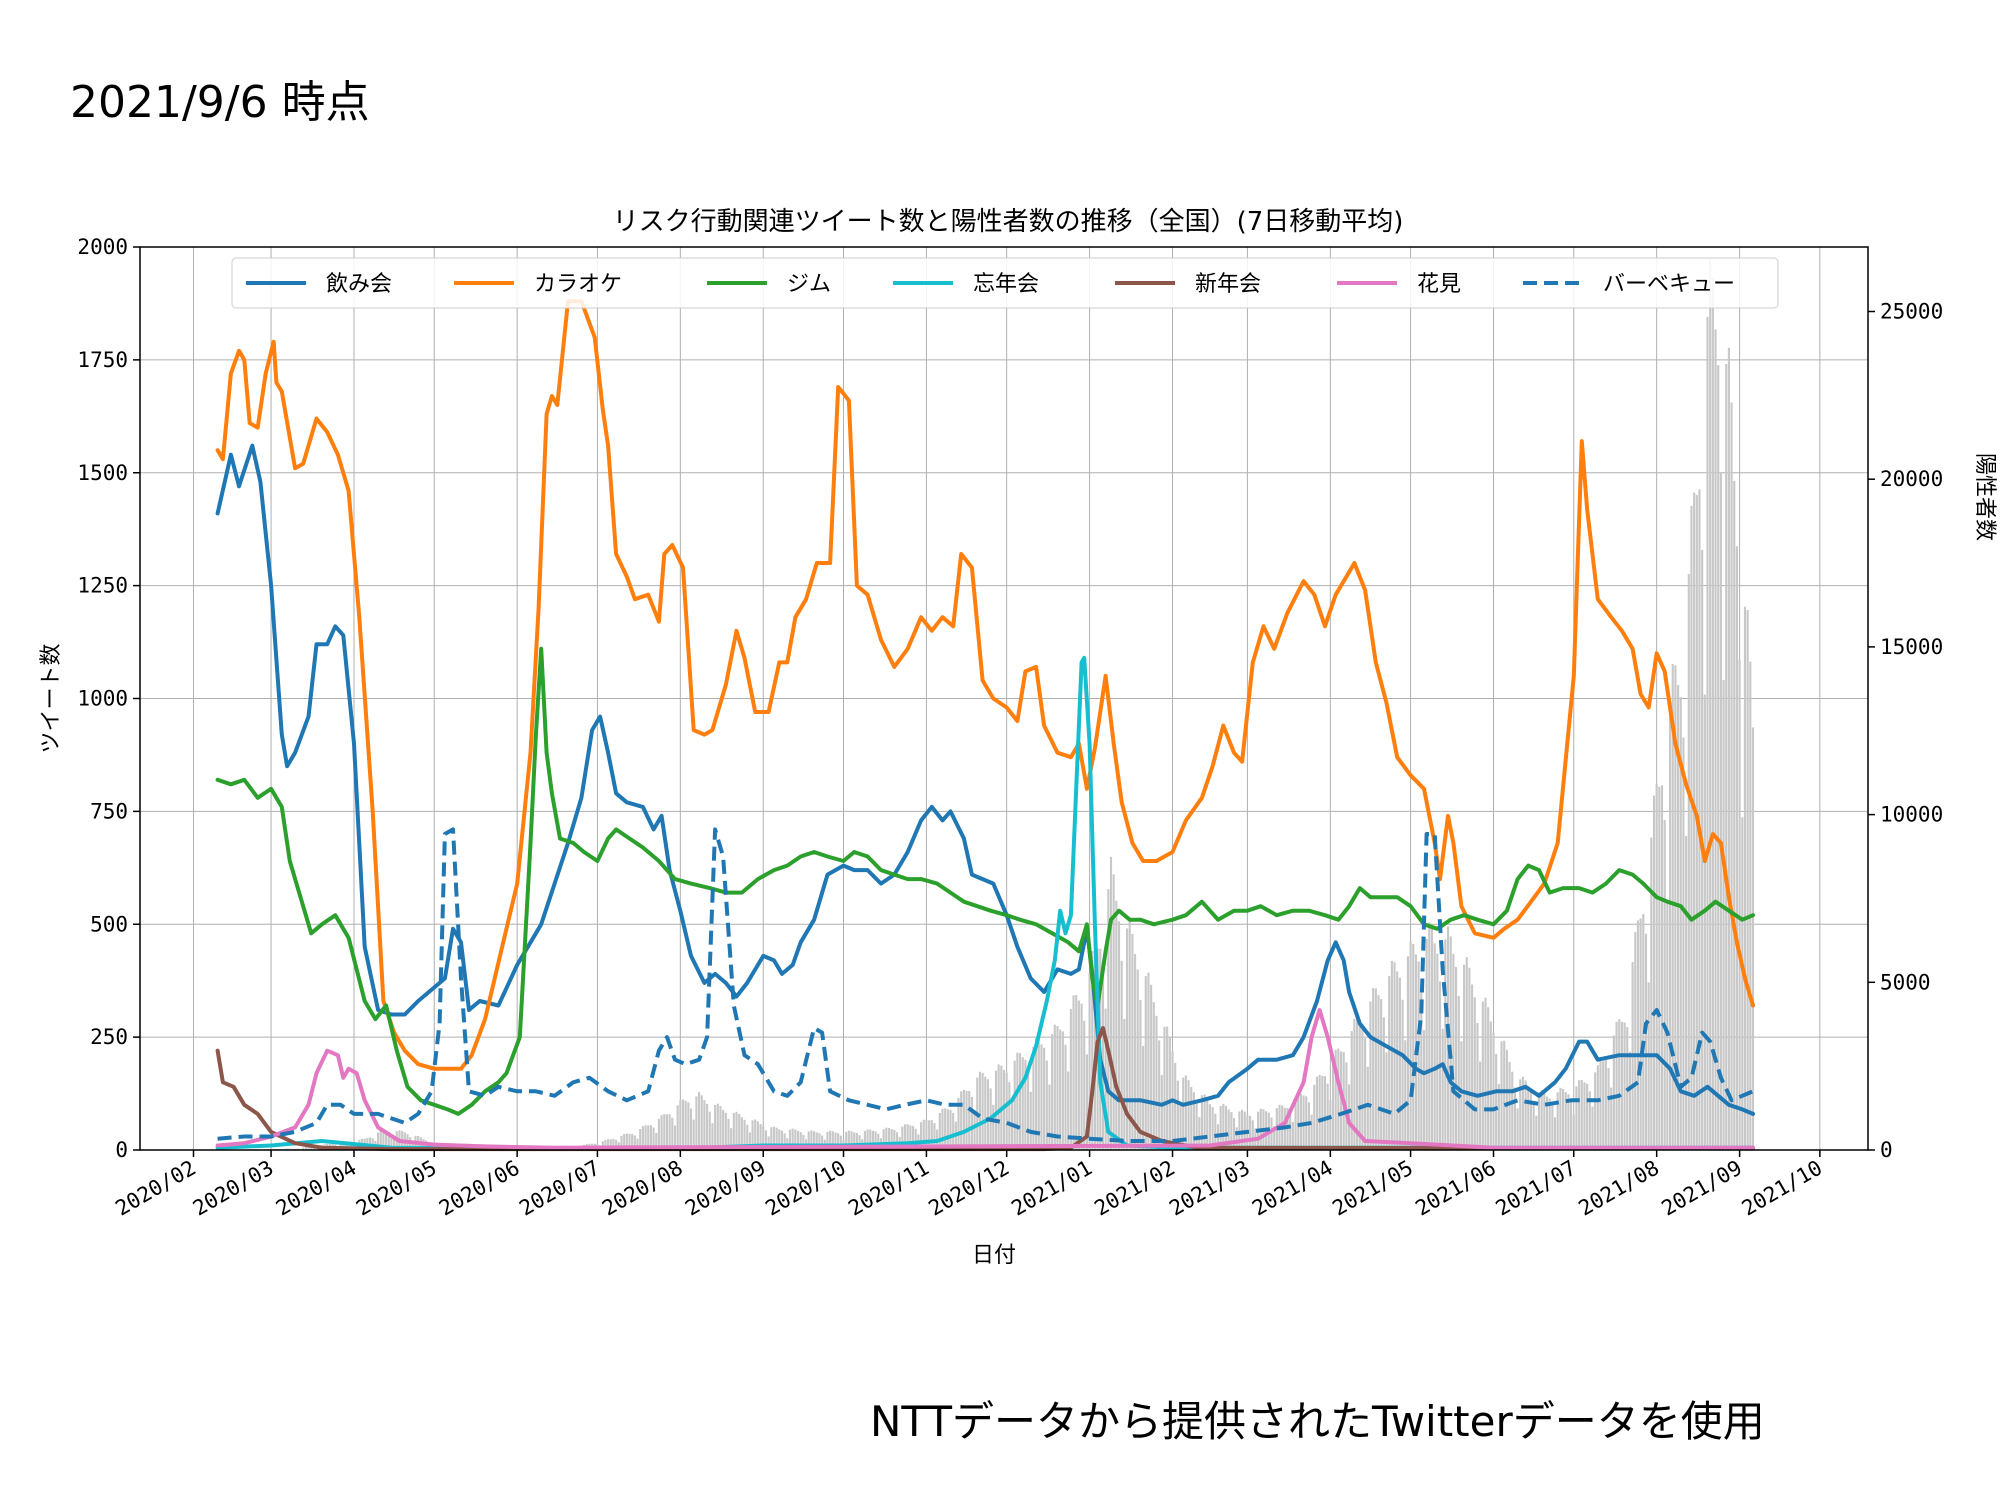 The height and width of the screenshot is (1500, 2000). What do you see at coordinates (1782, 1188) in the screenshot?
I see `x-tick-label: 2021/10` at bounding box center [1782, 1188].